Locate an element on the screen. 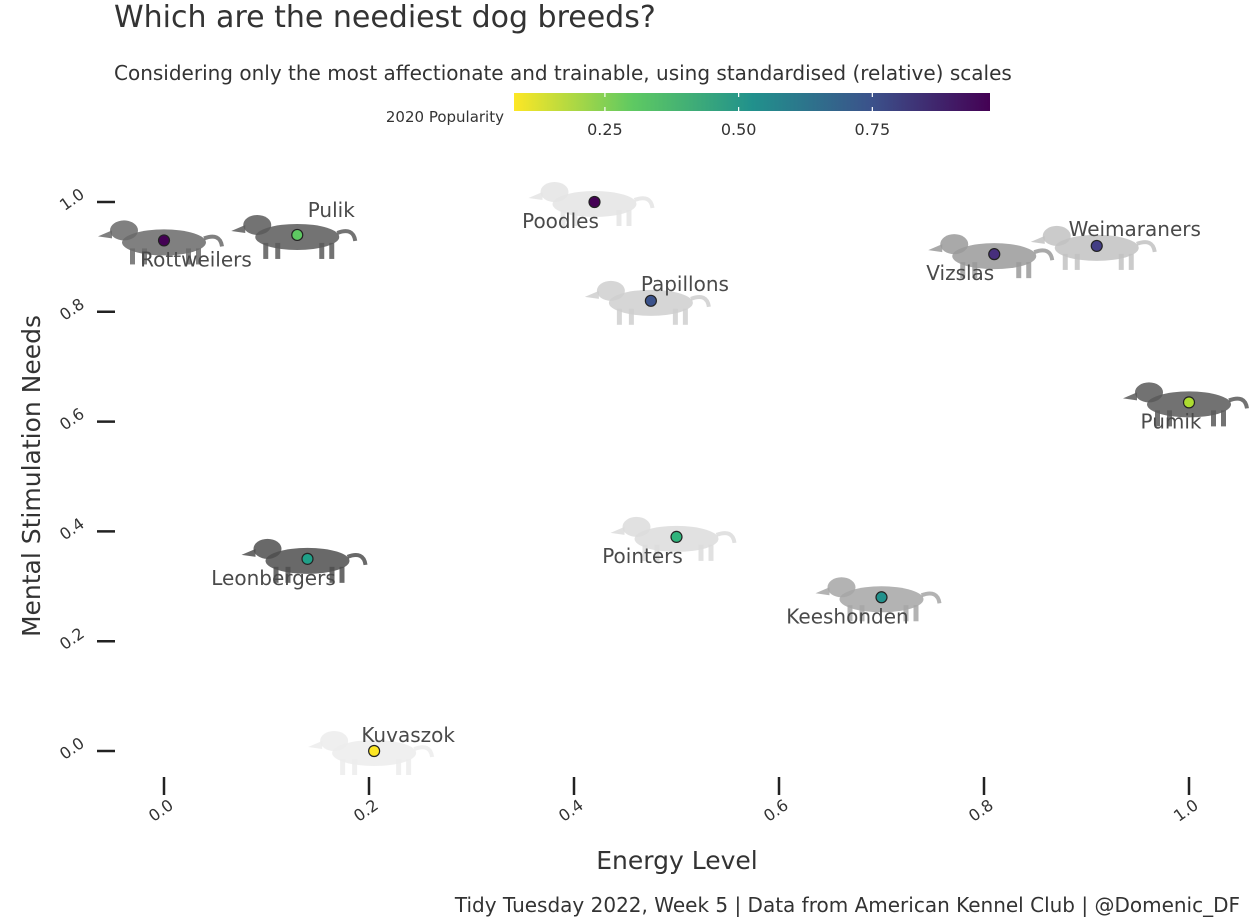 The height and width of the screenshot is (921, 1249). x-tick-label: 0.4 is located at coordinates (571, 810).